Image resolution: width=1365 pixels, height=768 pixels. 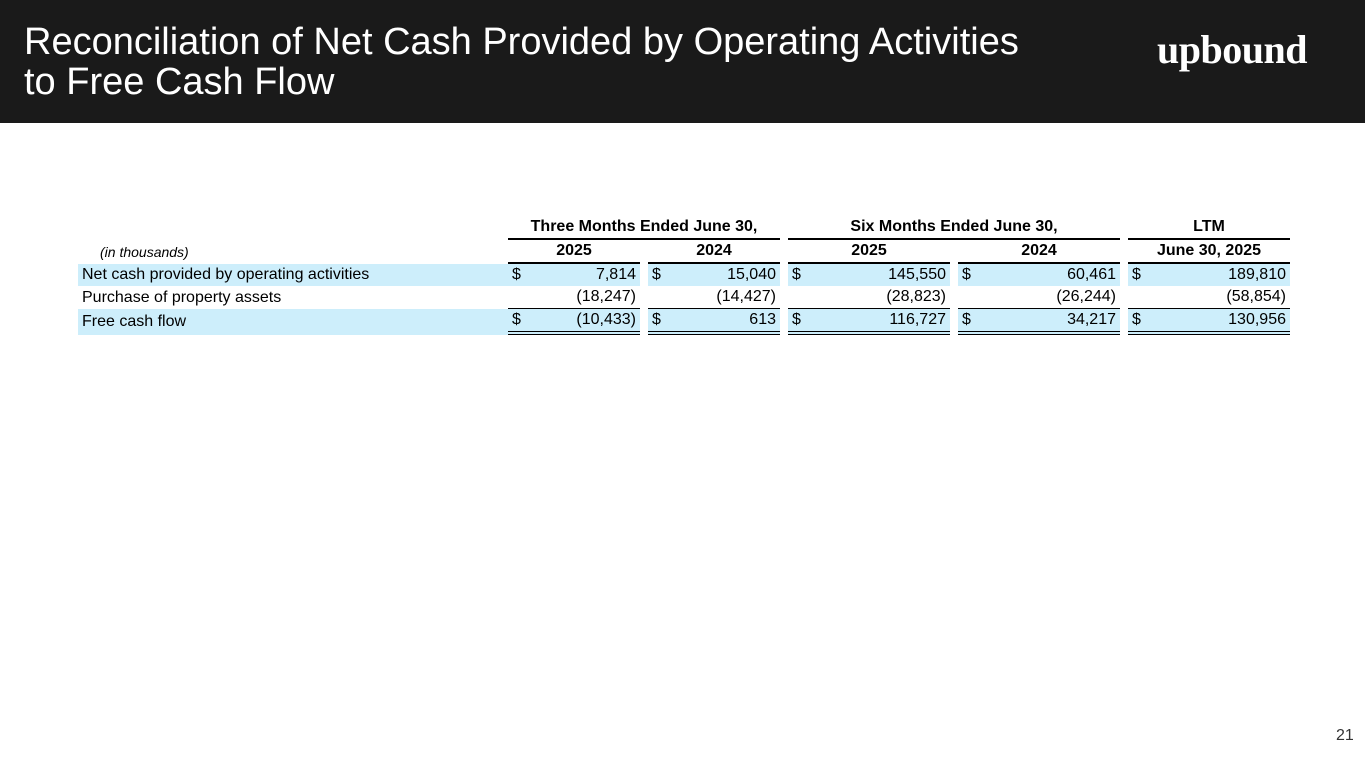 I want to click on cell-value: 7,814, so click(x=585, y=275).